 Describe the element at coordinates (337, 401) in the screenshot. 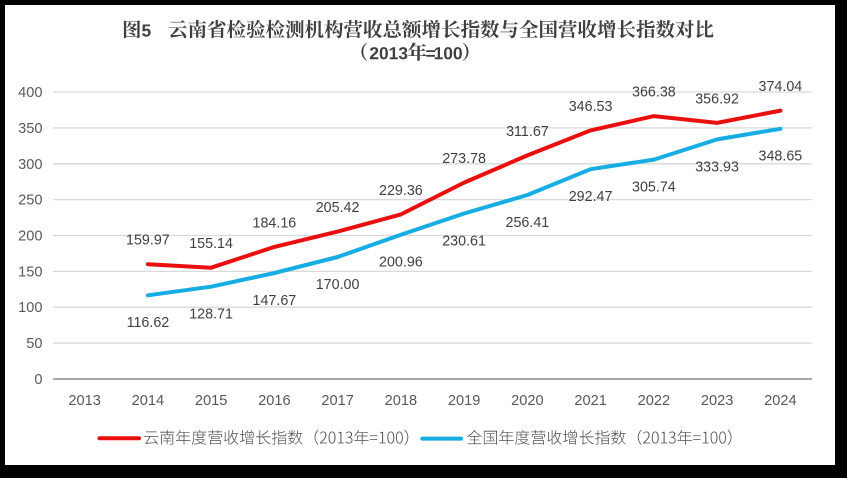

I see `svg-text: 2017` at that location.